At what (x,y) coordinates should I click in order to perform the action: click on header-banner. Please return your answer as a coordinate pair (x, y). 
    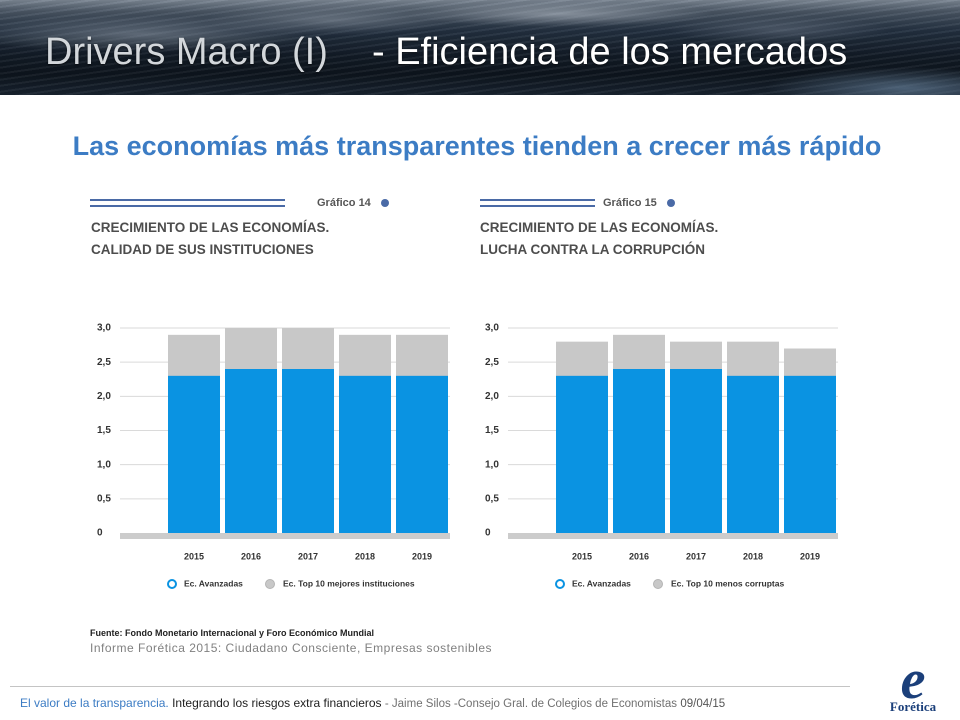
    Looking at the image, I should click on (480, 47).